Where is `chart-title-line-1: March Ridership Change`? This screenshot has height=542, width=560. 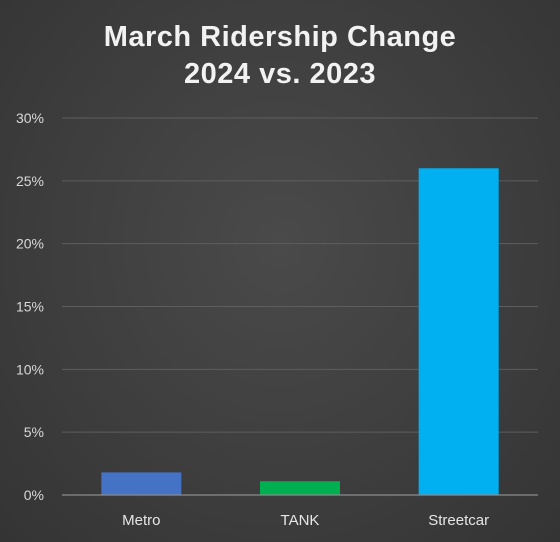
chart-title-line-1: March Ridership Change is located at coordinates (280, 37).